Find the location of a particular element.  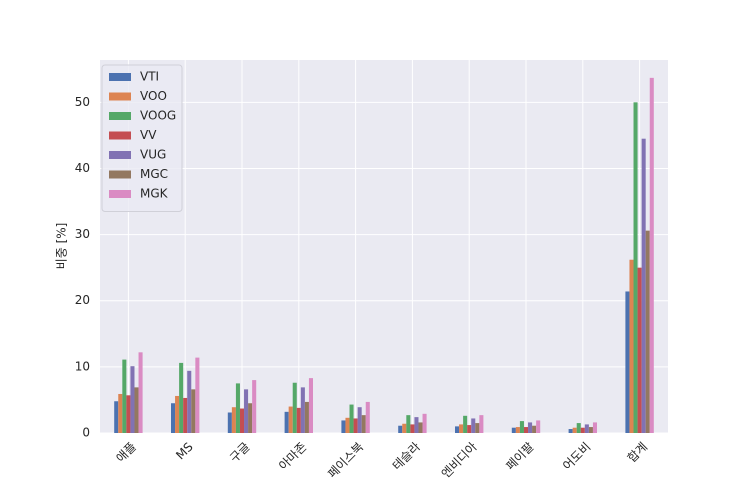

x-tick-label: 합계 is located at coordinates (638, 453).